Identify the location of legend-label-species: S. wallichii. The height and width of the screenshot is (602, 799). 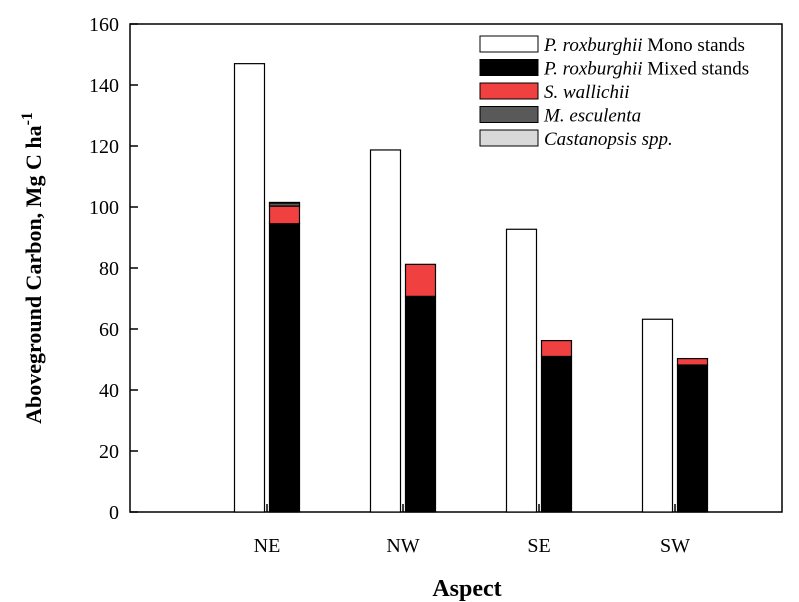
(587, 92).